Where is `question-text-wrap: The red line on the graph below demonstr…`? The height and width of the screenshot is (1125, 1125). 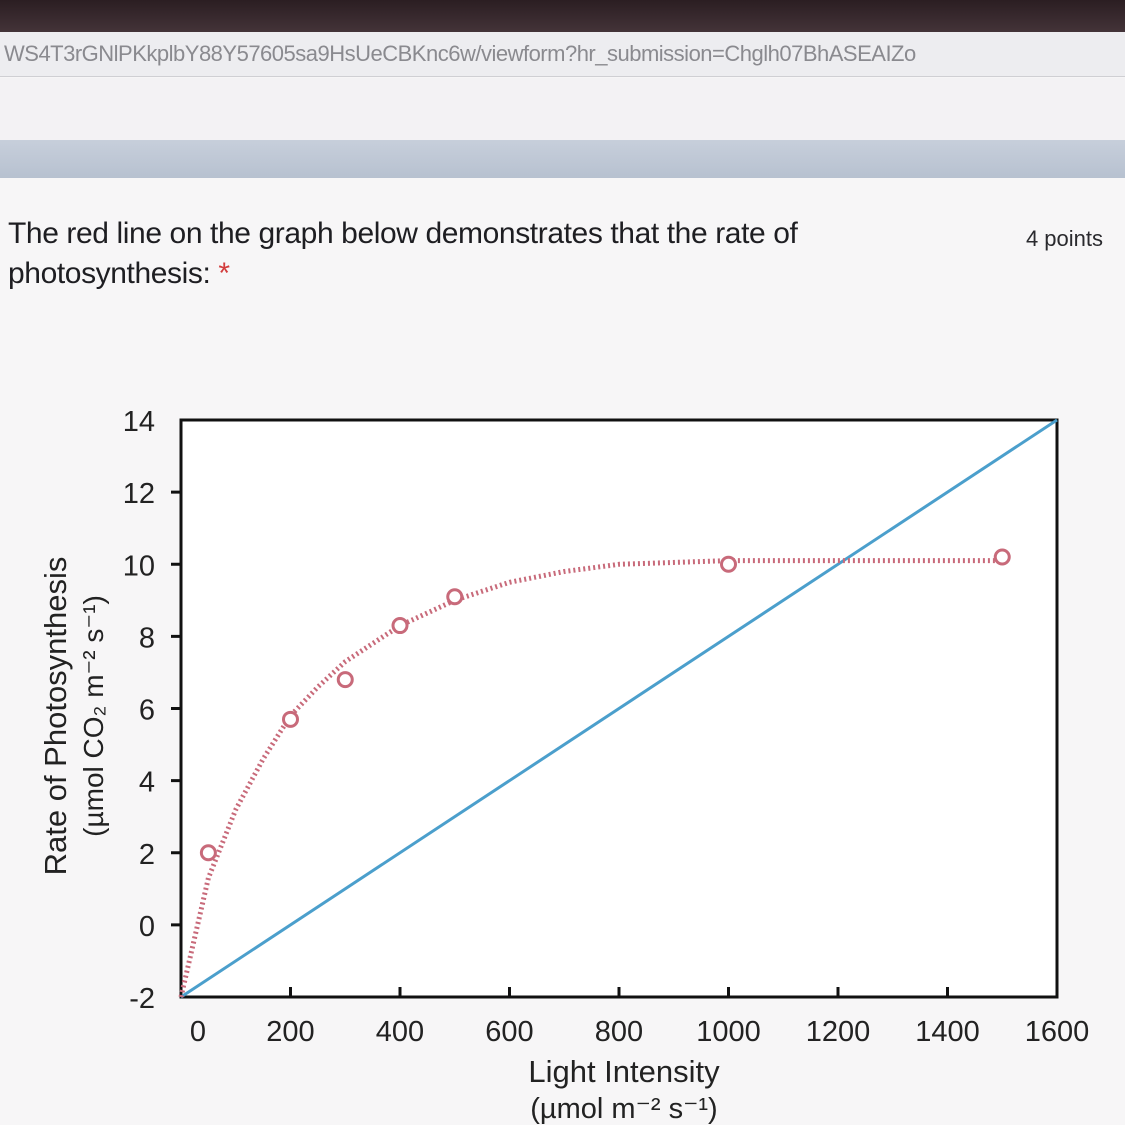
question-text-wrap: The red line on the graph below demonstr… is located at coordinates (448, 254).